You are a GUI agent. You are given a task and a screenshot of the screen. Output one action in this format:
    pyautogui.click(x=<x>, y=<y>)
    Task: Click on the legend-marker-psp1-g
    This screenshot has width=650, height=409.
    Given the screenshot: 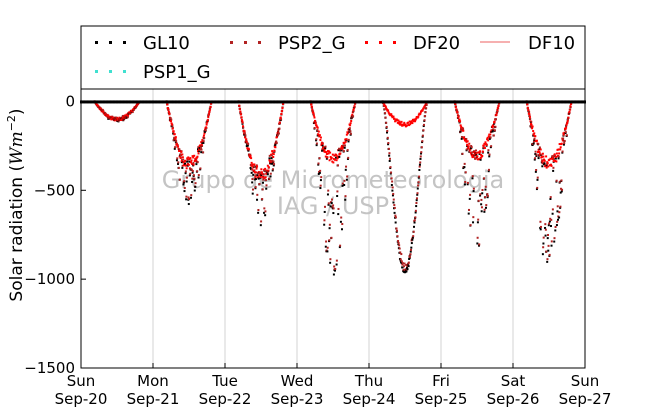 What is the action you would take?
    pyautogui.click(x=96, y=71)
    